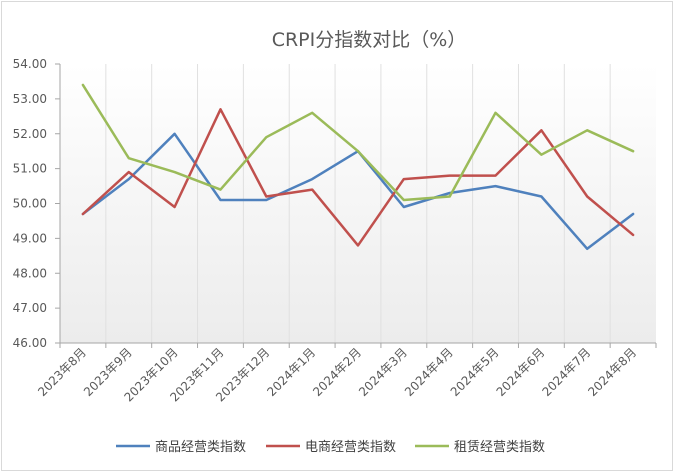 Image resolution: width=676 pixels, height=474 pixels. What do you see at coordinates (291, 372) in the screenshot?
I see `x-tick-label: 2024年1月` at bounding box center [291, 372].